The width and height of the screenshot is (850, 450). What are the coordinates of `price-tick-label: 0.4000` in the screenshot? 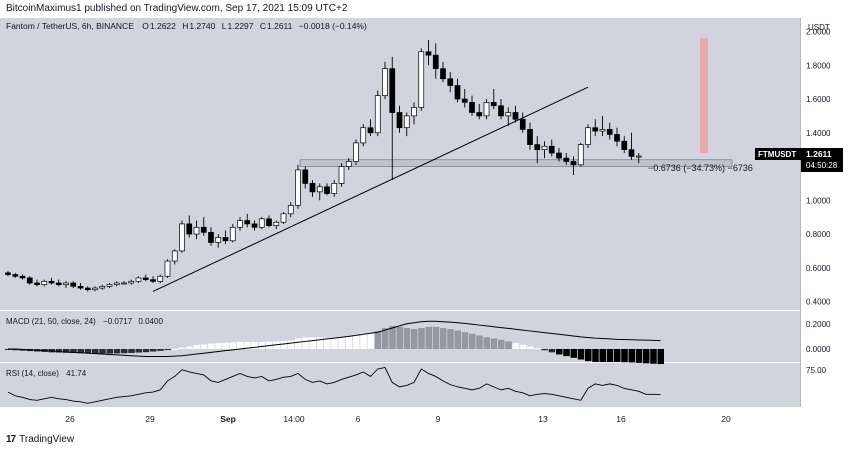 It's located at (818, 302).